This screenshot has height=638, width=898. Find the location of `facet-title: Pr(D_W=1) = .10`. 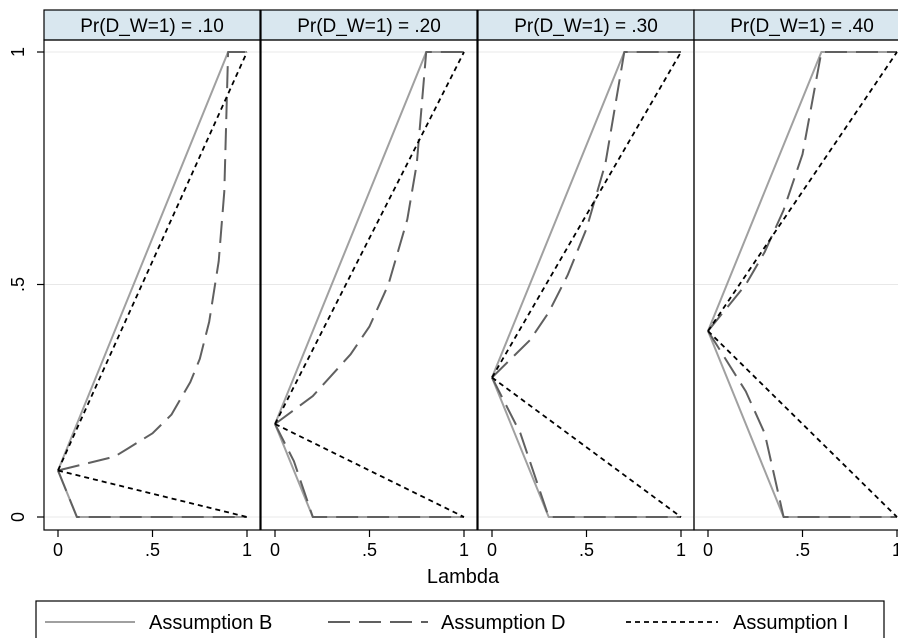

facet-title: Pr(D_W=1) = .10 is located at coordinates (152, 26).